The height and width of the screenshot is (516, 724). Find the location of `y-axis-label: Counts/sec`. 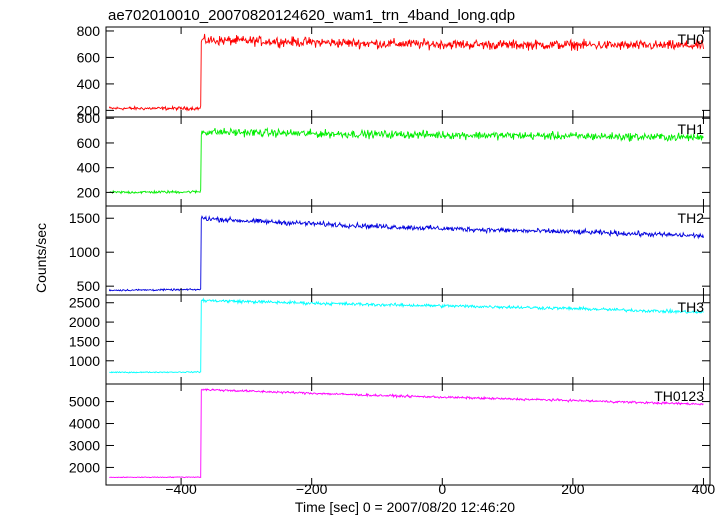

y-axis-label: Counts/sec is located at coordinates (41, 258).